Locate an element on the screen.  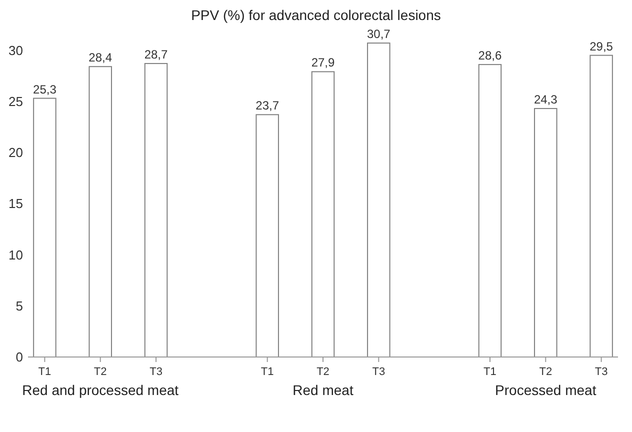
text: Red meat is located at coordinates (323, 390).